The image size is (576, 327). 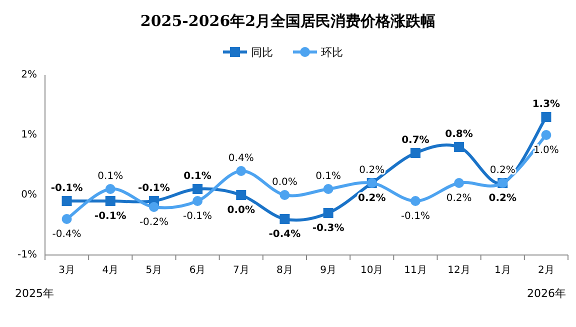 What do you see at coordinates (459, 270) in the screenshot?
I see `x-tick-label: 12月` at bounding box center [459, 270].